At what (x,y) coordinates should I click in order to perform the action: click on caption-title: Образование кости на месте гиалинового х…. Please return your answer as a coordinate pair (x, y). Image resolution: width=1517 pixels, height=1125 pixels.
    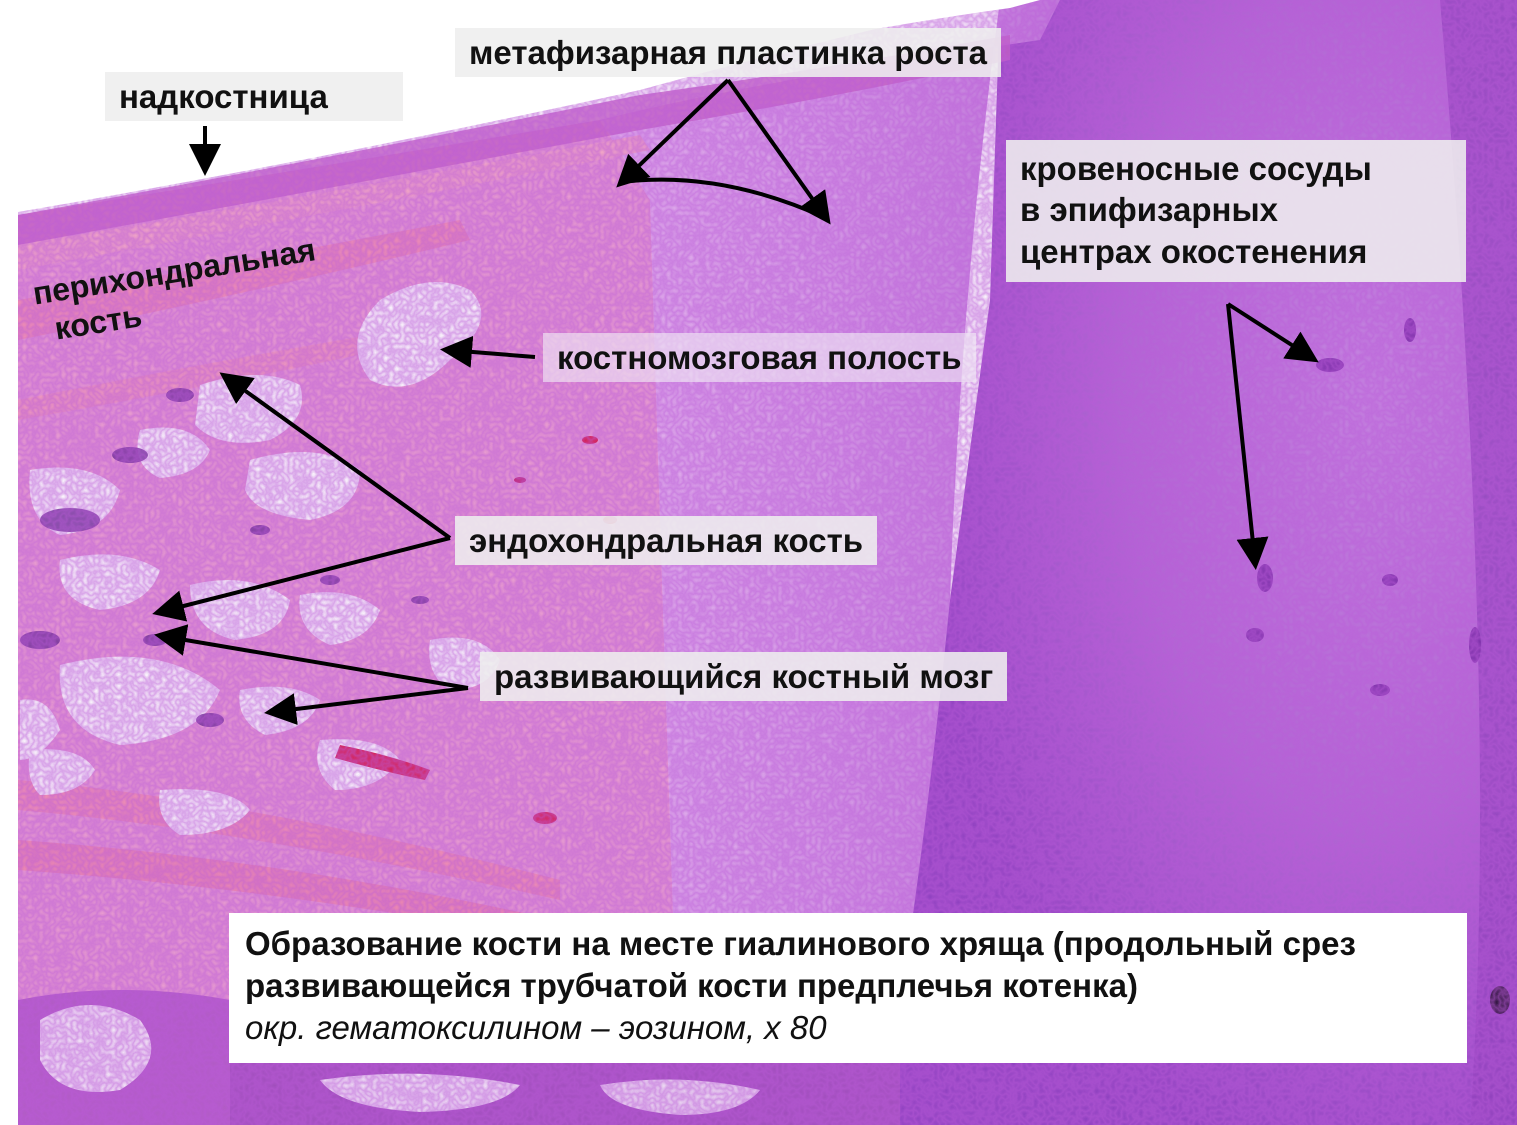
    Looking at the image, I should click on (800, 964).